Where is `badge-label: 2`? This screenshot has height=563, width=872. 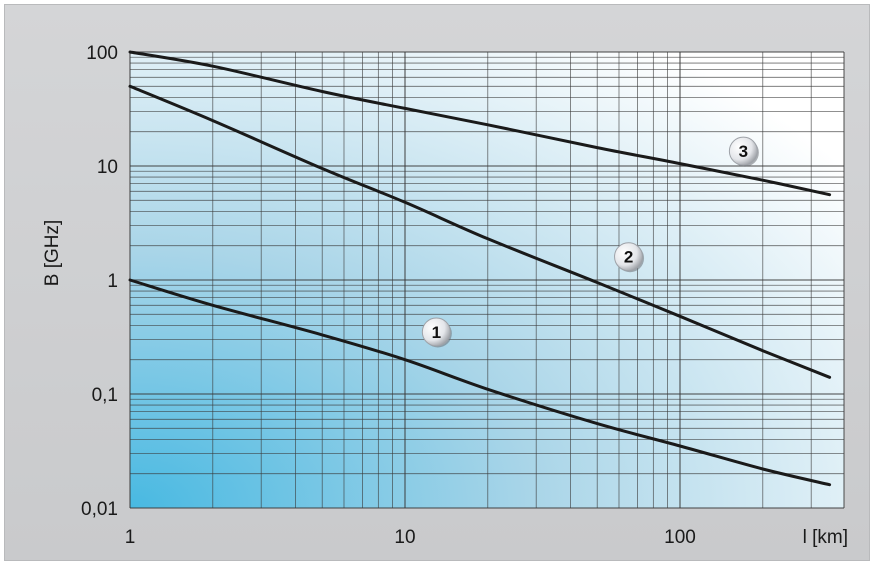
badge-label: 2 is located at coordinates (628, 257).